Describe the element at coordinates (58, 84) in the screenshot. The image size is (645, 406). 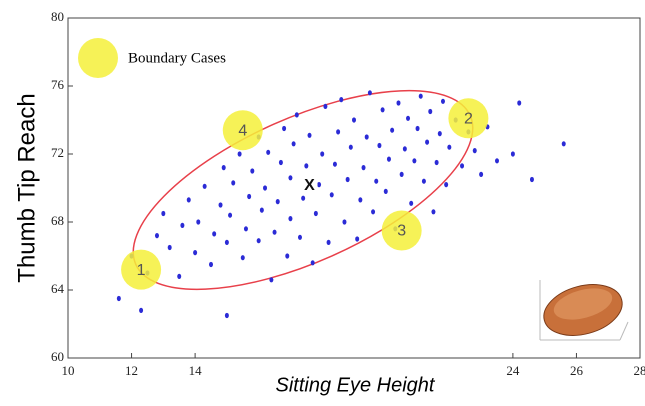
I see `y-tick-label: 76` at that location.